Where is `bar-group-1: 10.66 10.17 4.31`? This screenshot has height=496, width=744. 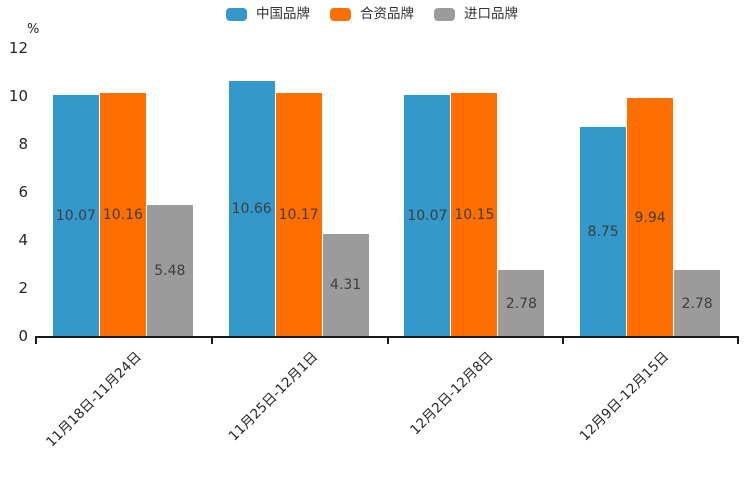 bar-group-1: 10.66 10.17 4.31 is located at coordinates (298, 209).